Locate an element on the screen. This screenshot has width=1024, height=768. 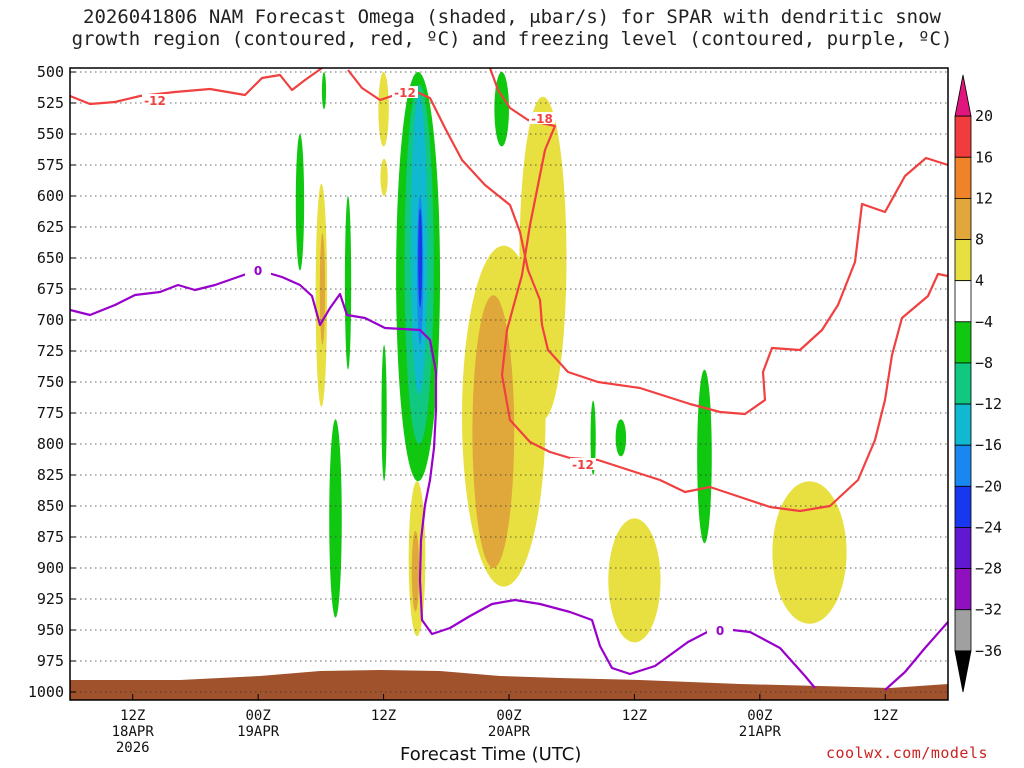
y-tick-label-675: 675 is located at coordinates (50, 289).